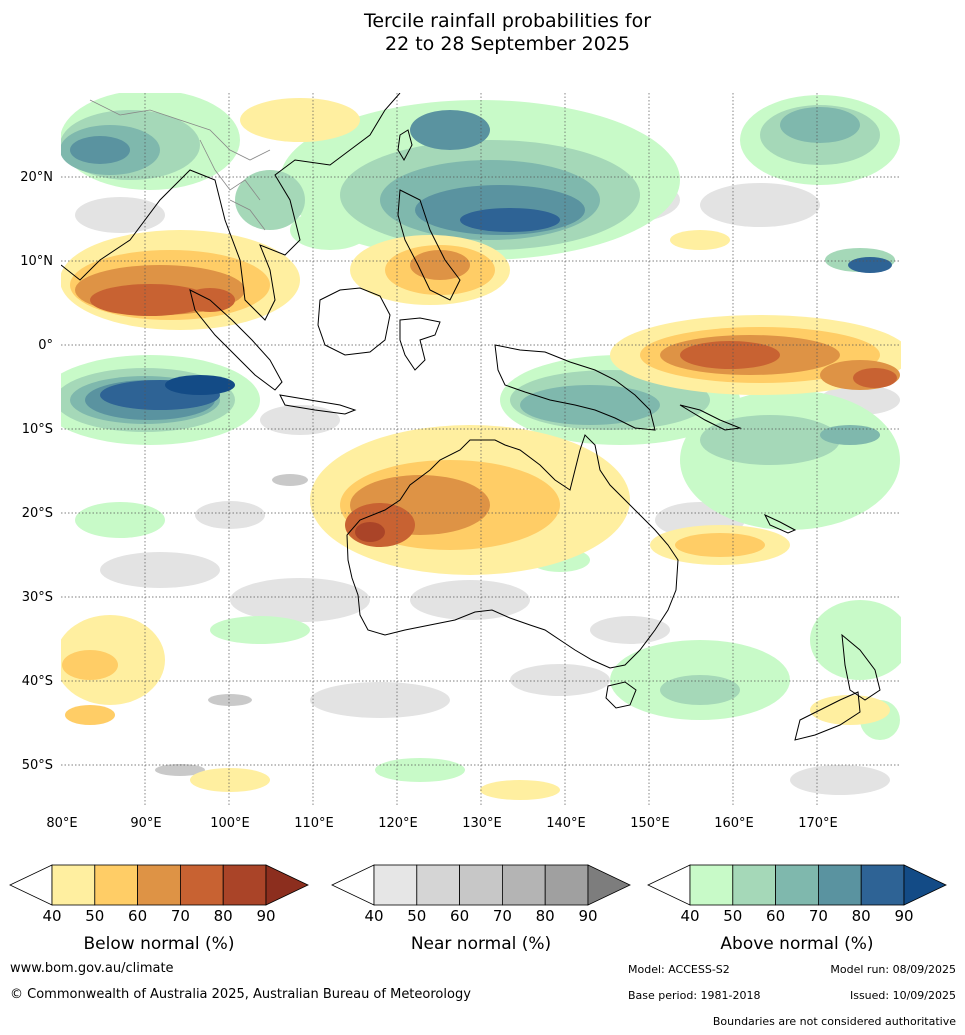 The height and width of the screenshot is (1035, 965). Describe the element at coordinates (36, 177) in the screenshot. I see `lat-label: 20°N` at that location.